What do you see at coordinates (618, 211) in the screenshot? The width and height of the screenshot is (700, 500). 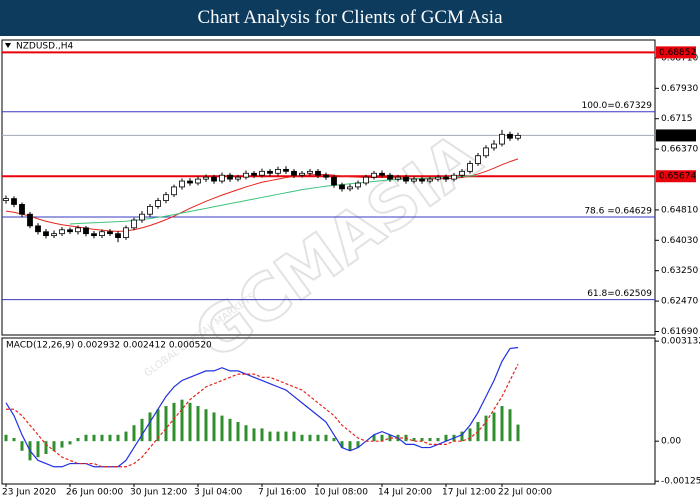 I see `level-label: 78.6 =0.64629` at bounding box center [618, 211].